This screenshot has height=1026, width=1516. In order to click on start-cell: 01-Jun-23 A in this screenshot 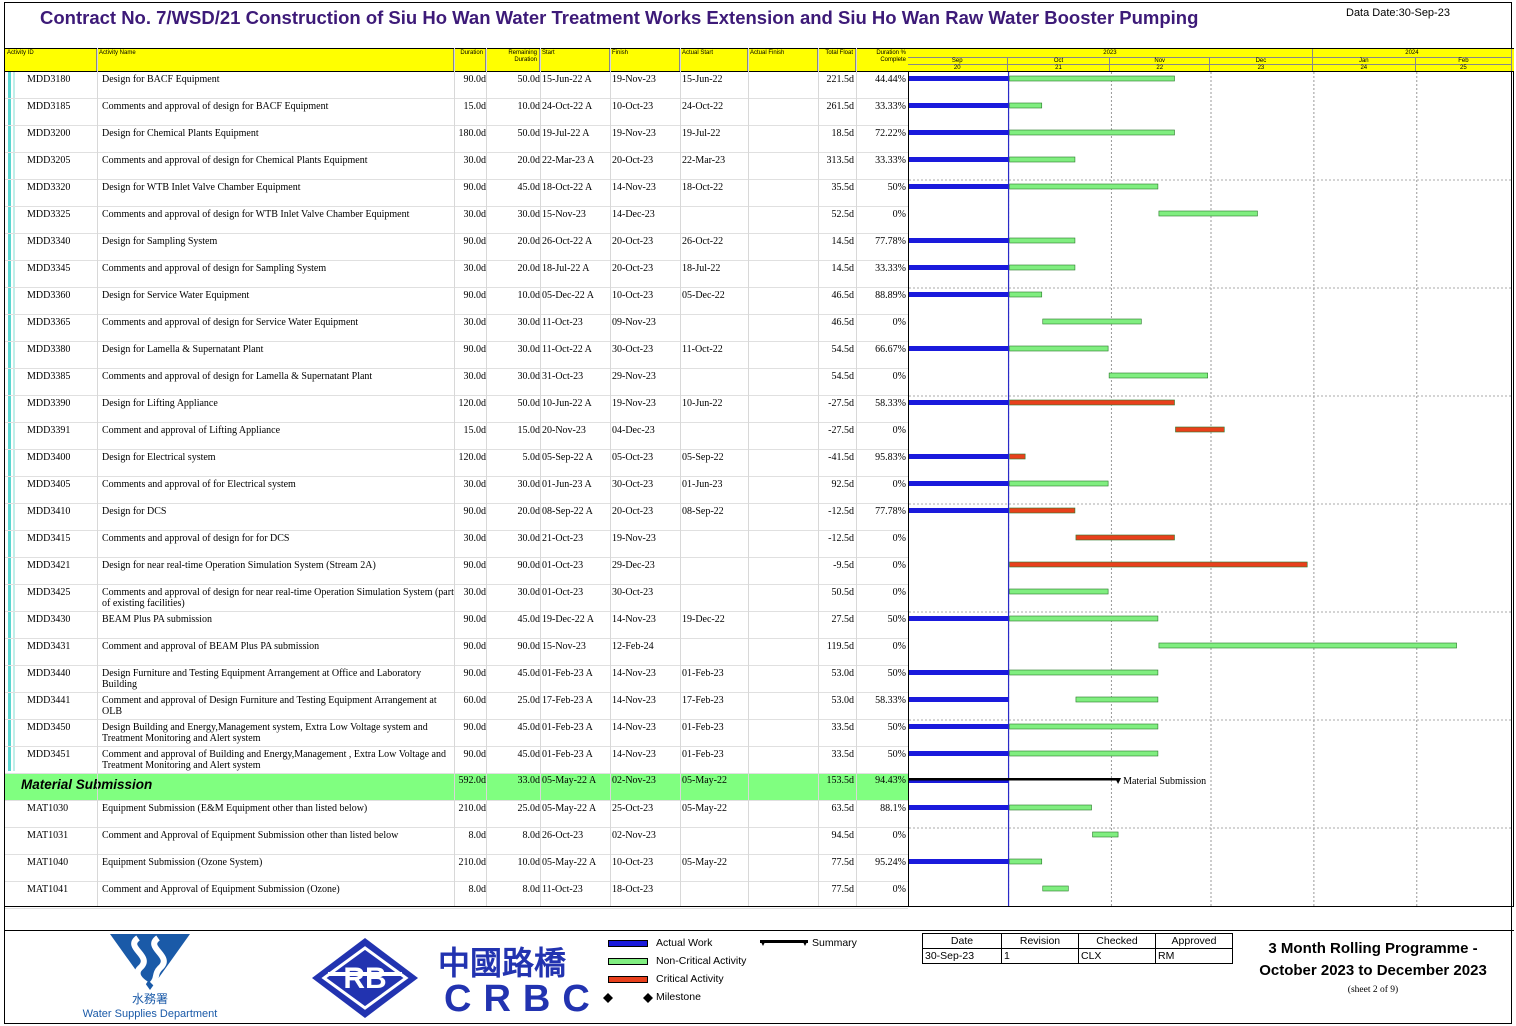, I will do `click(567, 484)`.